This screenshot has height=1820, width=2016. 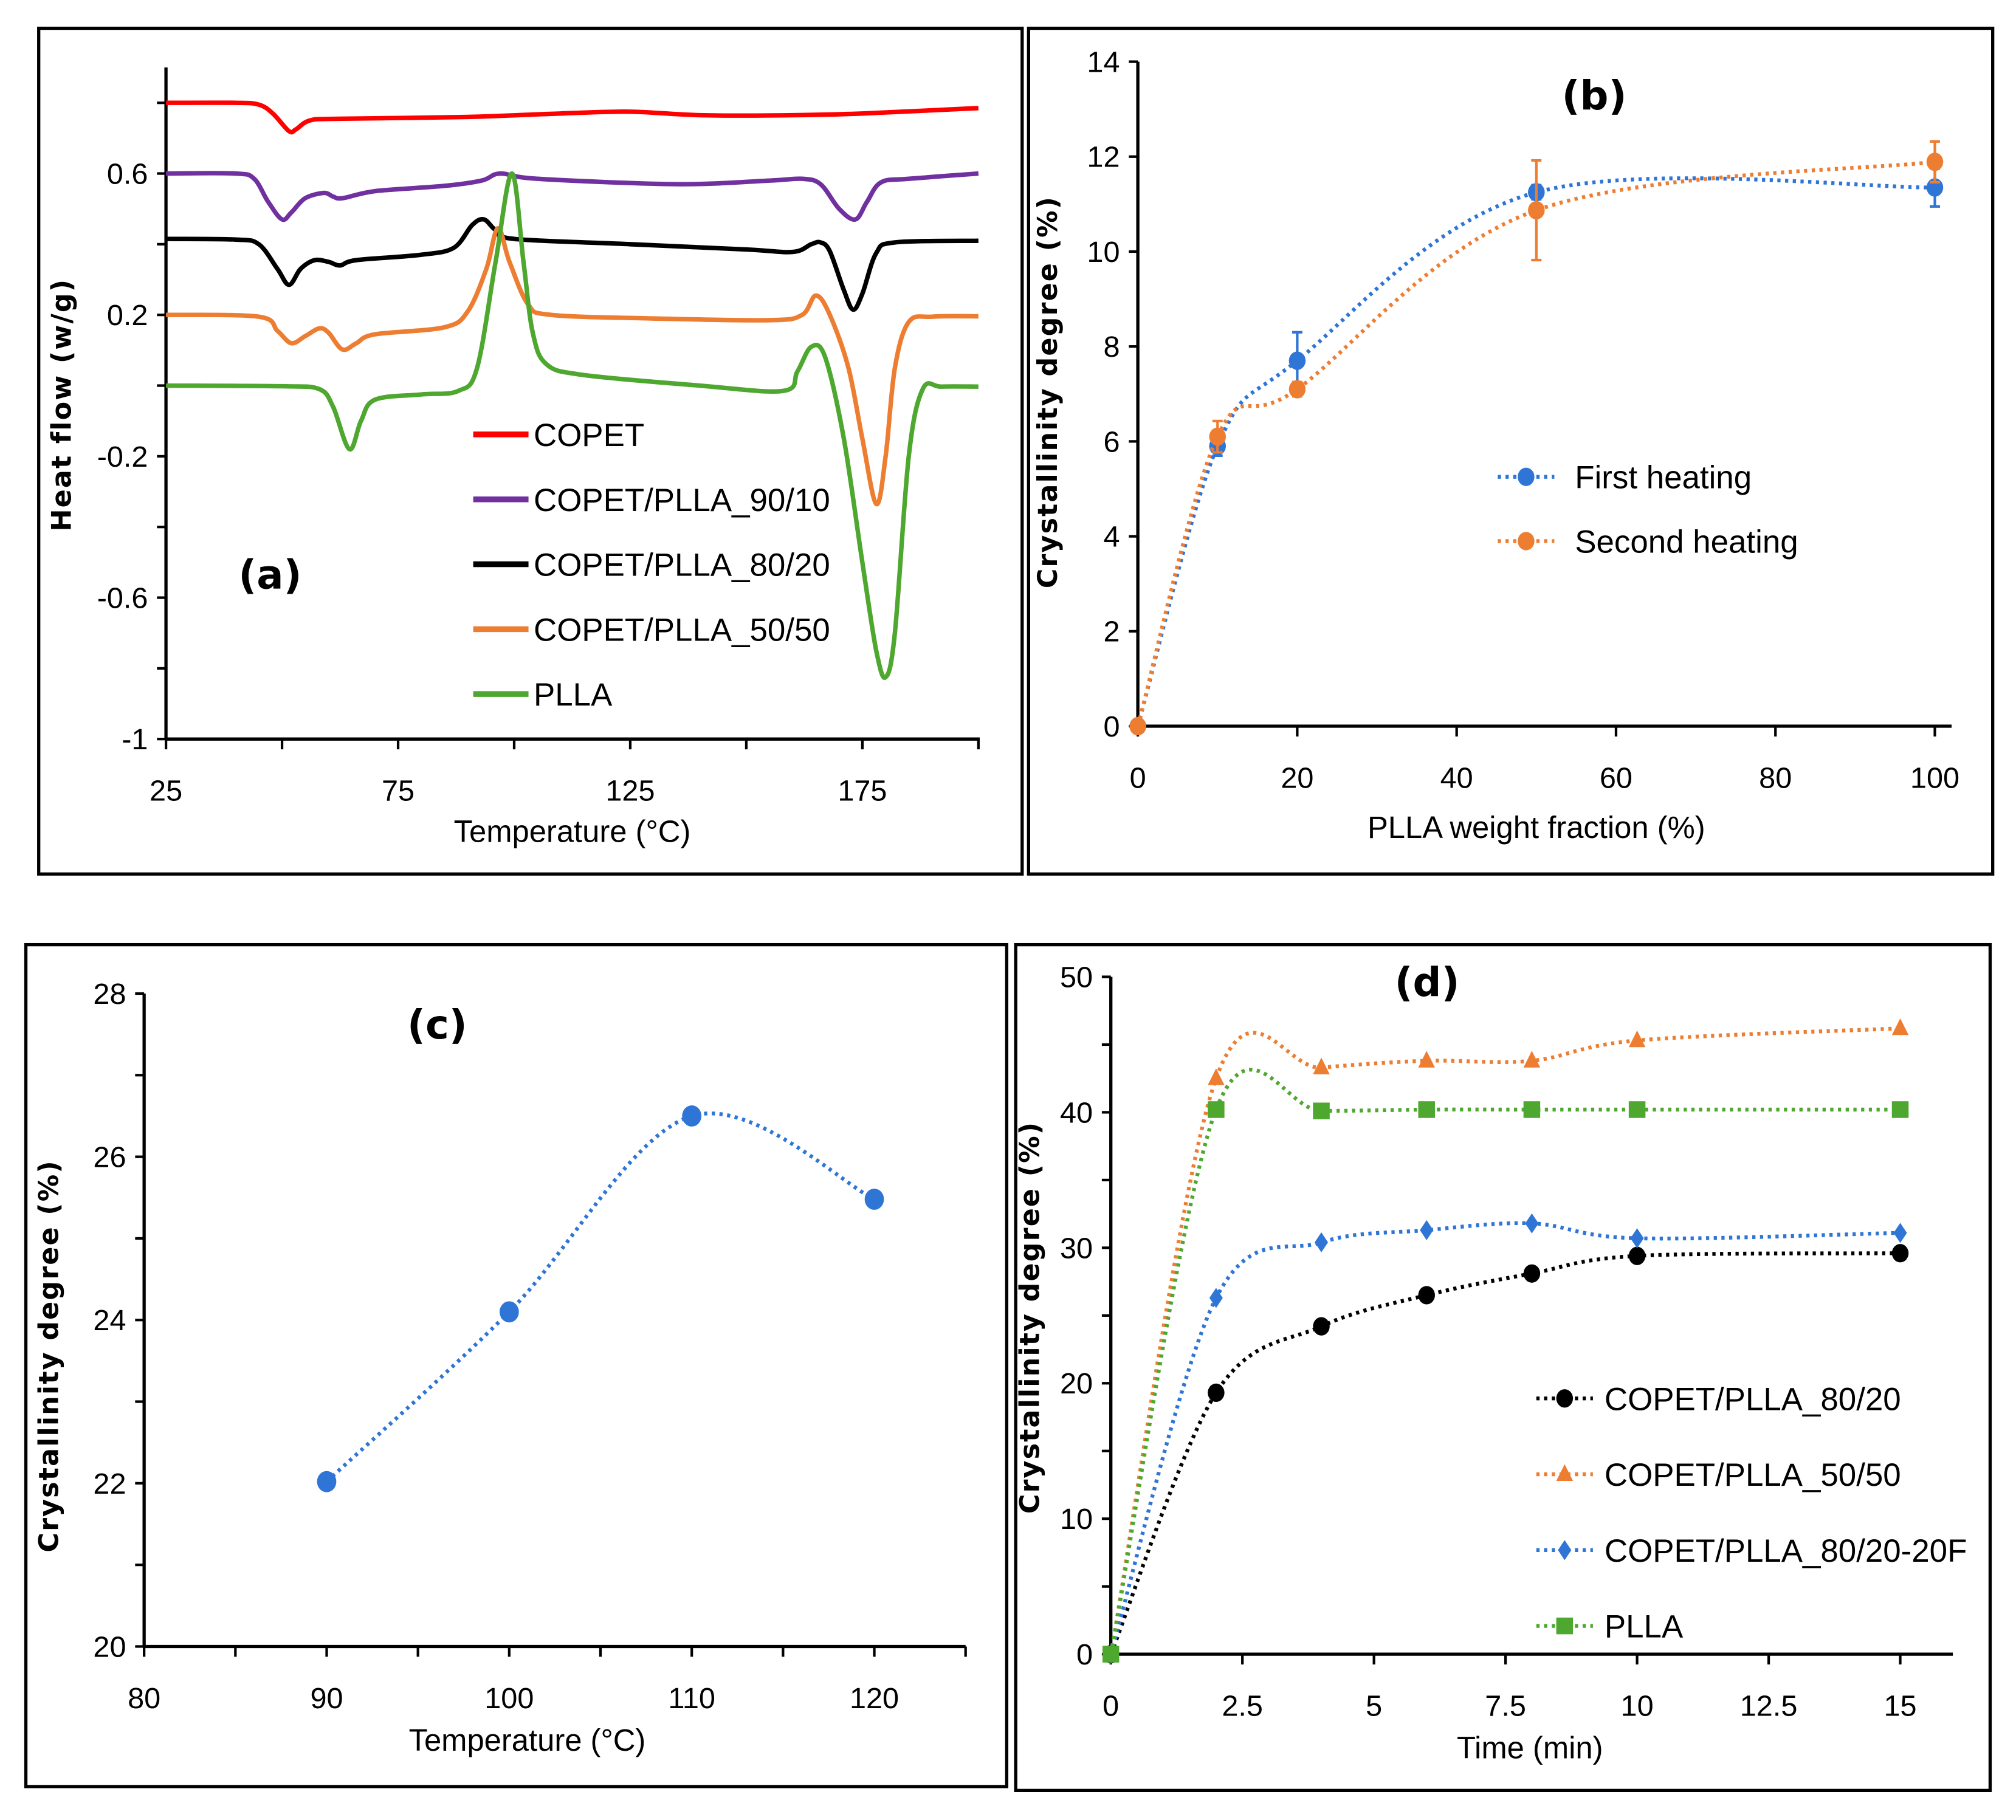 I want to click on x-tick-label: 12.5, so click(x=1769, y=1706).